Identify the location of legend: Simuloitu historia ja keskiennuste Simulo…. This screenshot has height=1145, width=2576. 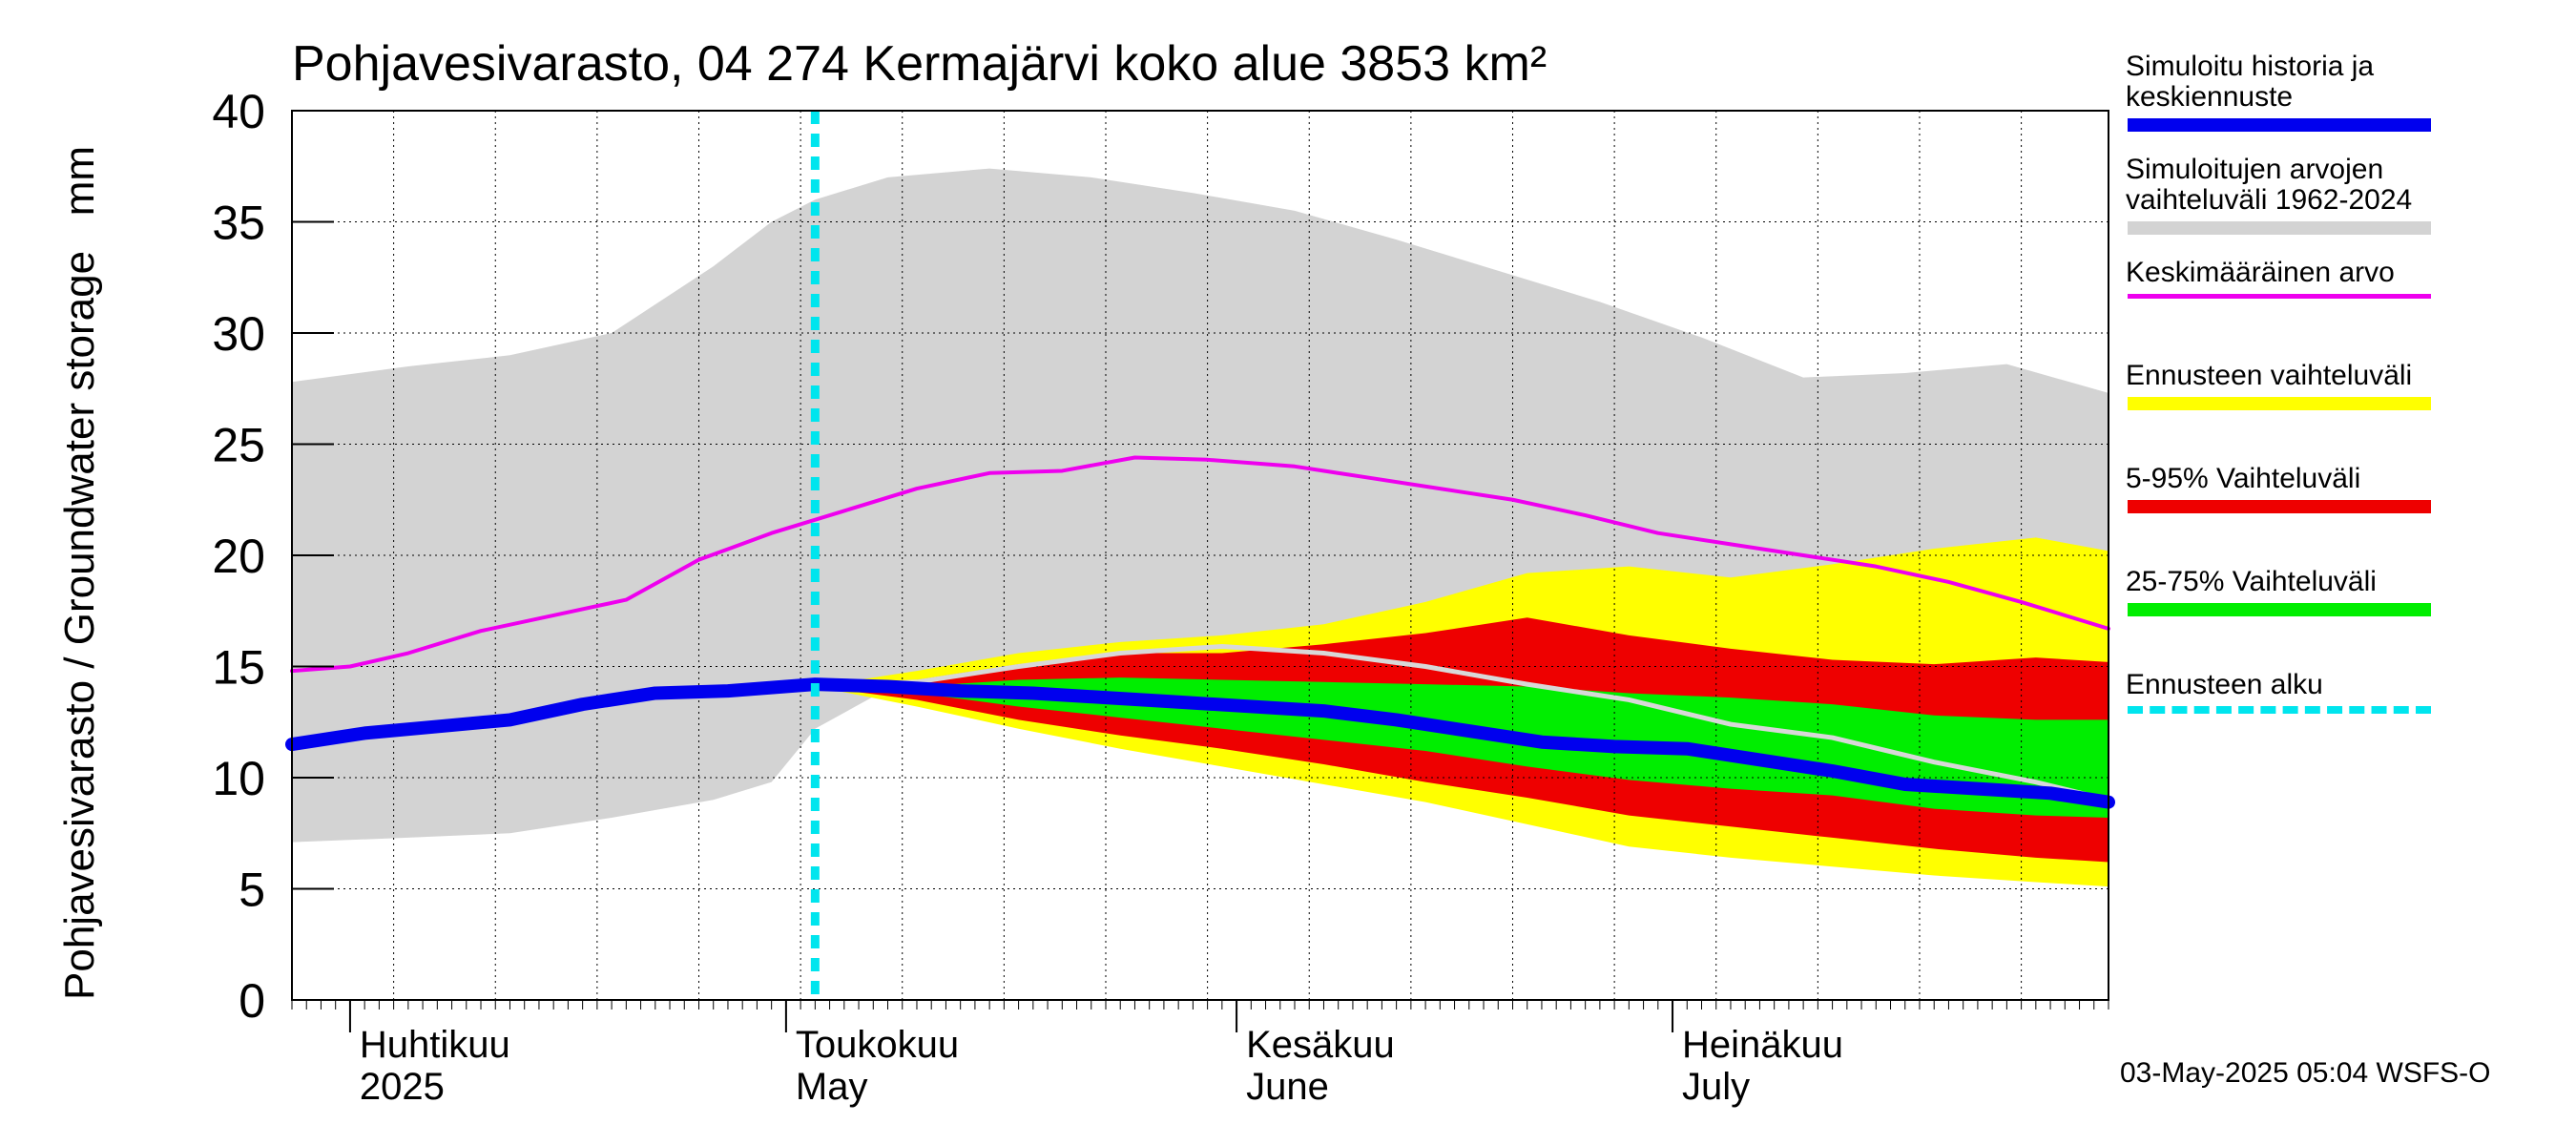
(2283, 413).